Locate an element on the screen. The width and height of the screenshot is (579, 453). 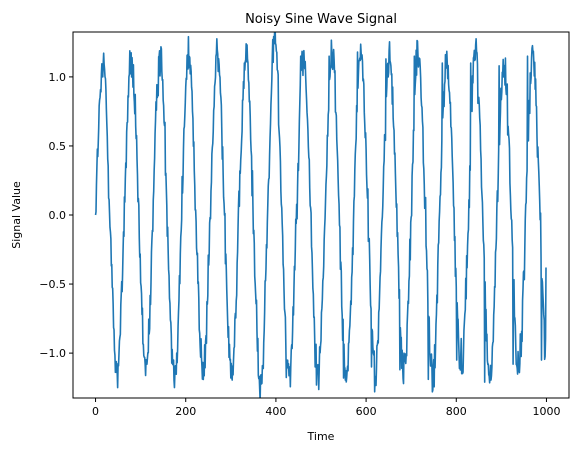
y-tick-label: −1.0 is located at coordinates (52, 353).